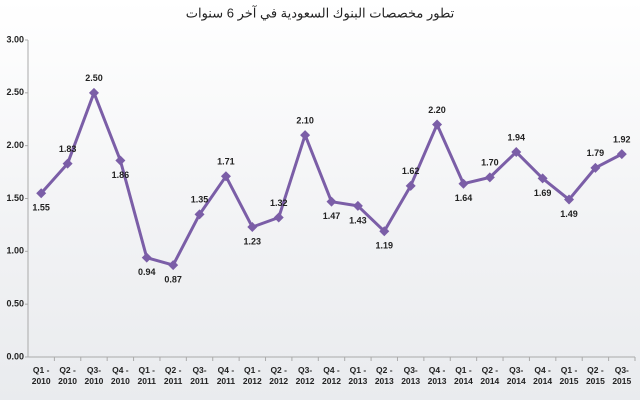 This screenshot has width=640, height=400. Describe the element at coordinates (146, 375) in the screenshot. I see `x-tick-label: Q1 - 2011` at that location.